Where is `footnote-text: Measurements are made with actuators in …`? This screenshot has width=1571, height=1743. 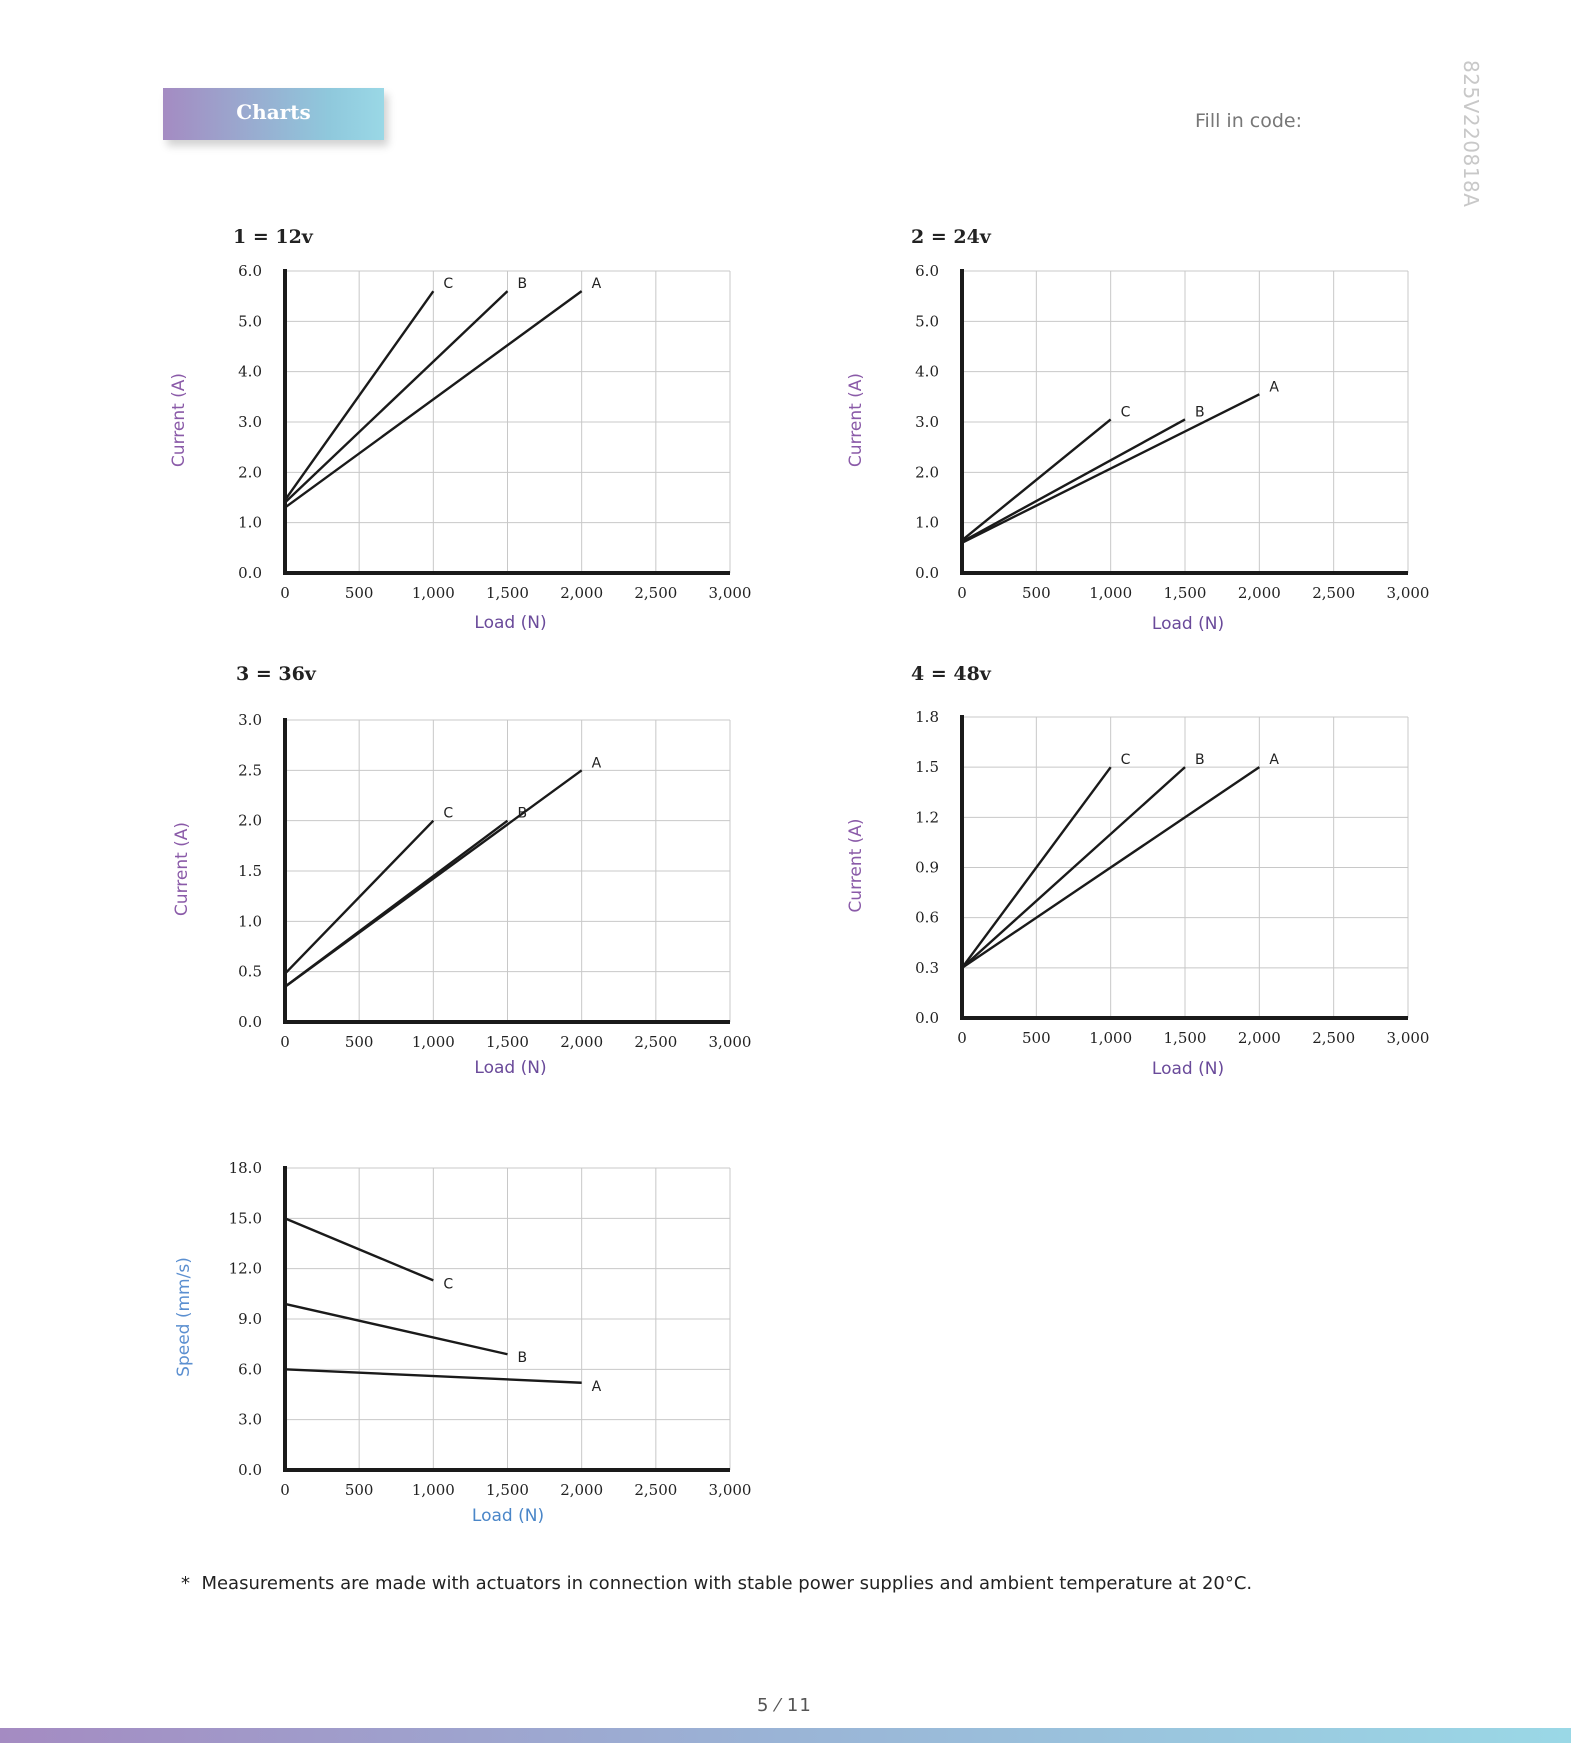 footnote-text: Measurements are made with actuators in … is located at coordinates (727, 1583).